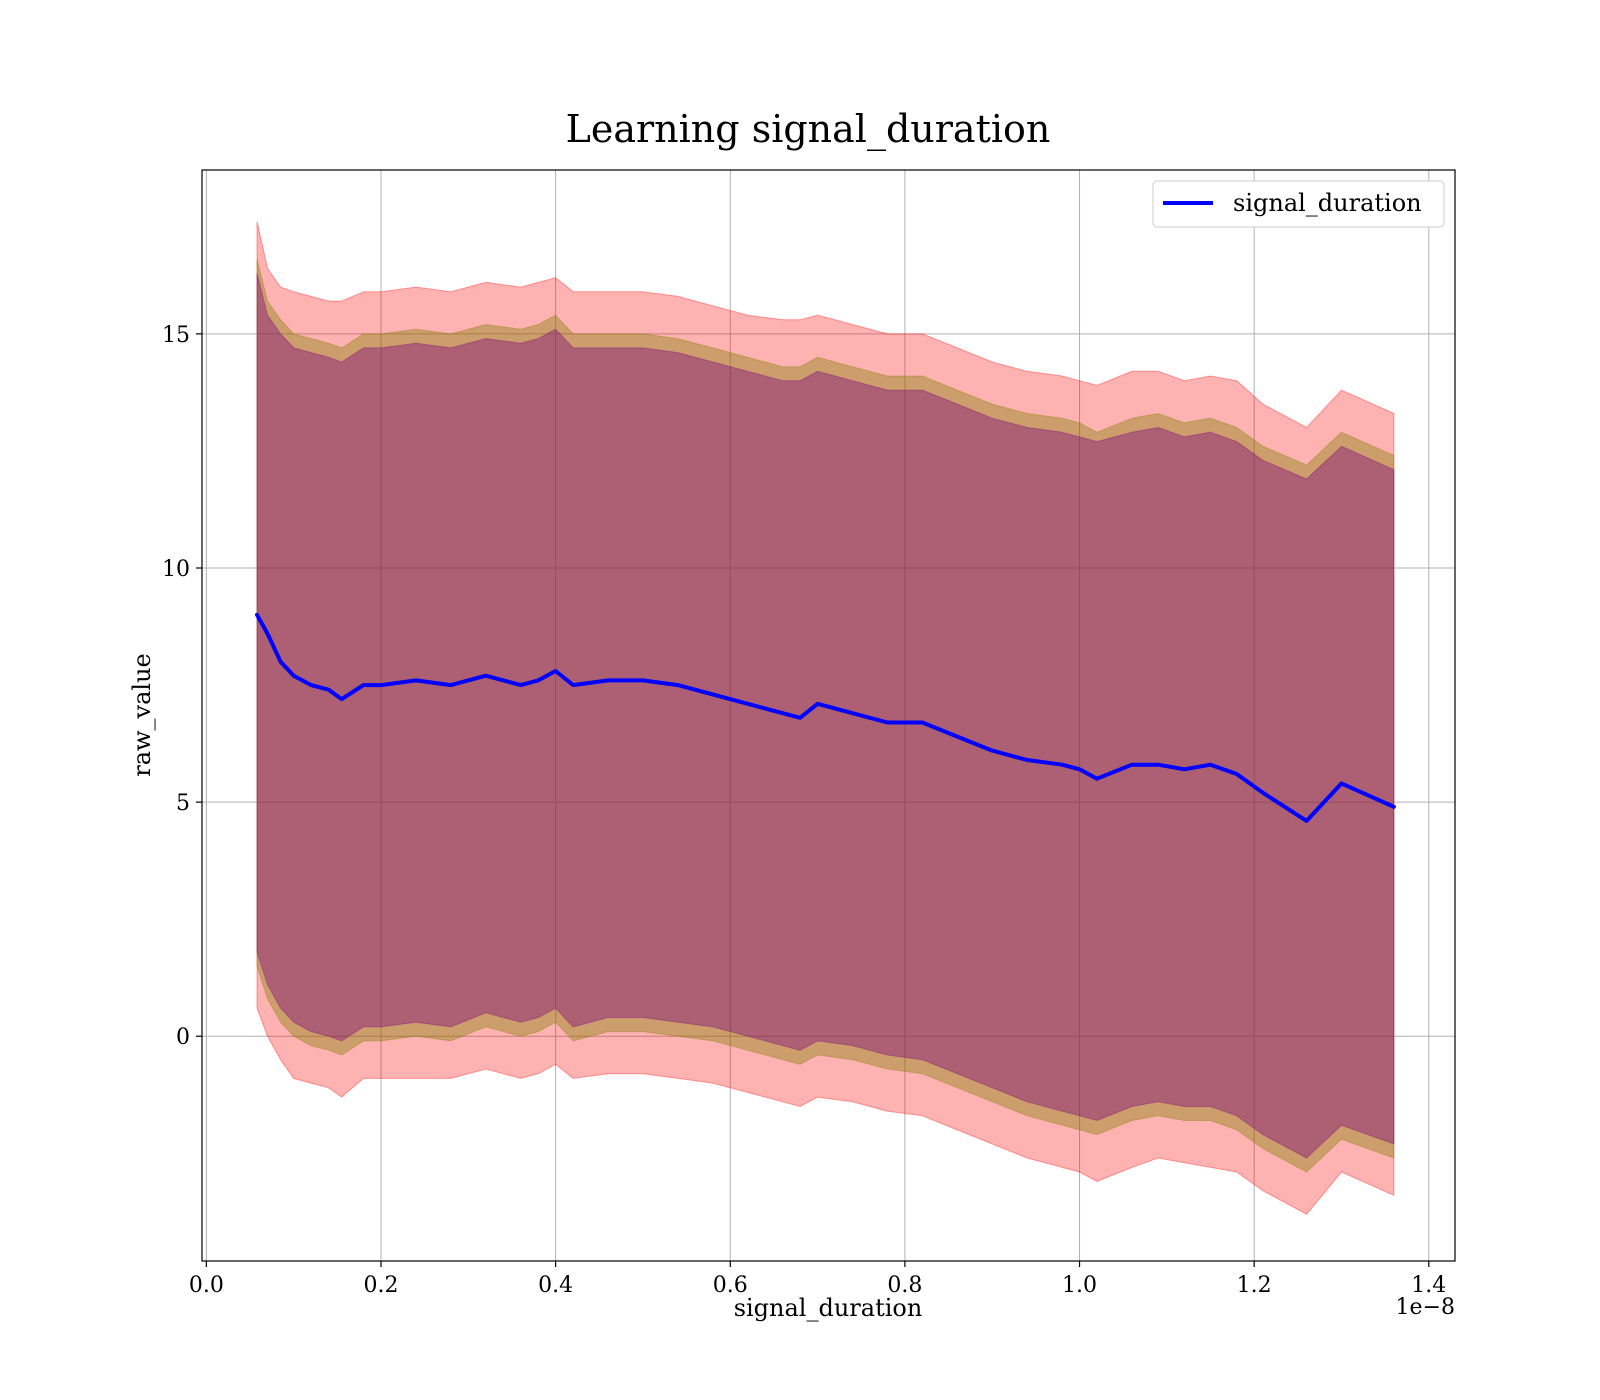 The width and height of the screenshot is (1600, 1400). What do you see at coordinates (183, 1037) in the screenshot?
I see `y-tick-label: 0` at bounding box center [183, 1037].